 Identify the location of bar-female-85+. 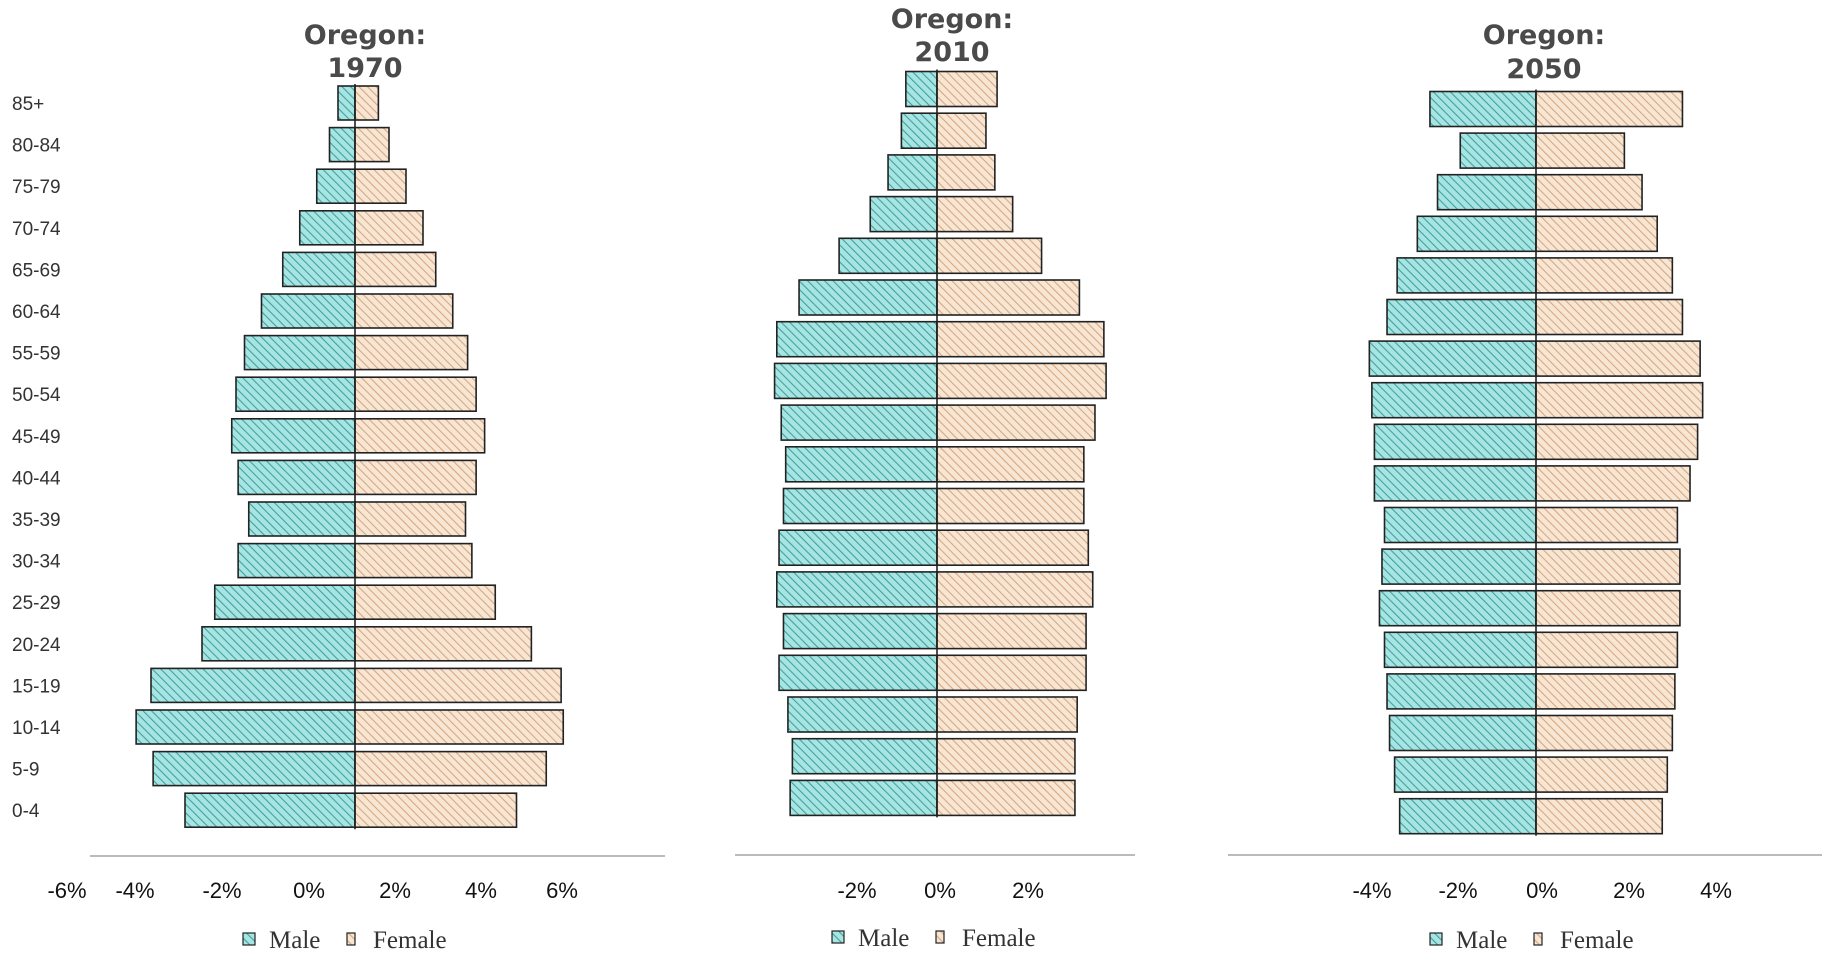
(967, 89).